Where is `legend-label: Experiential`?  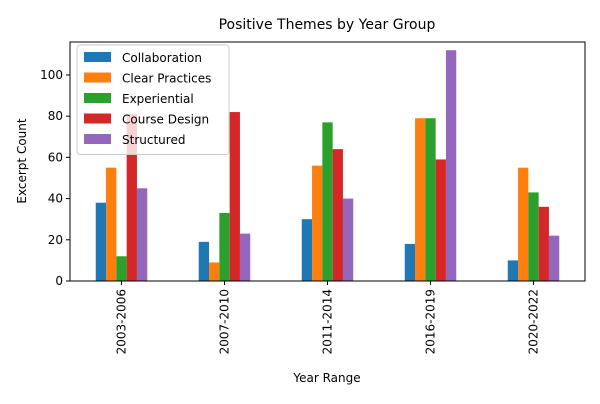 legend-label: Experiential is located at coordinates (158, 99).